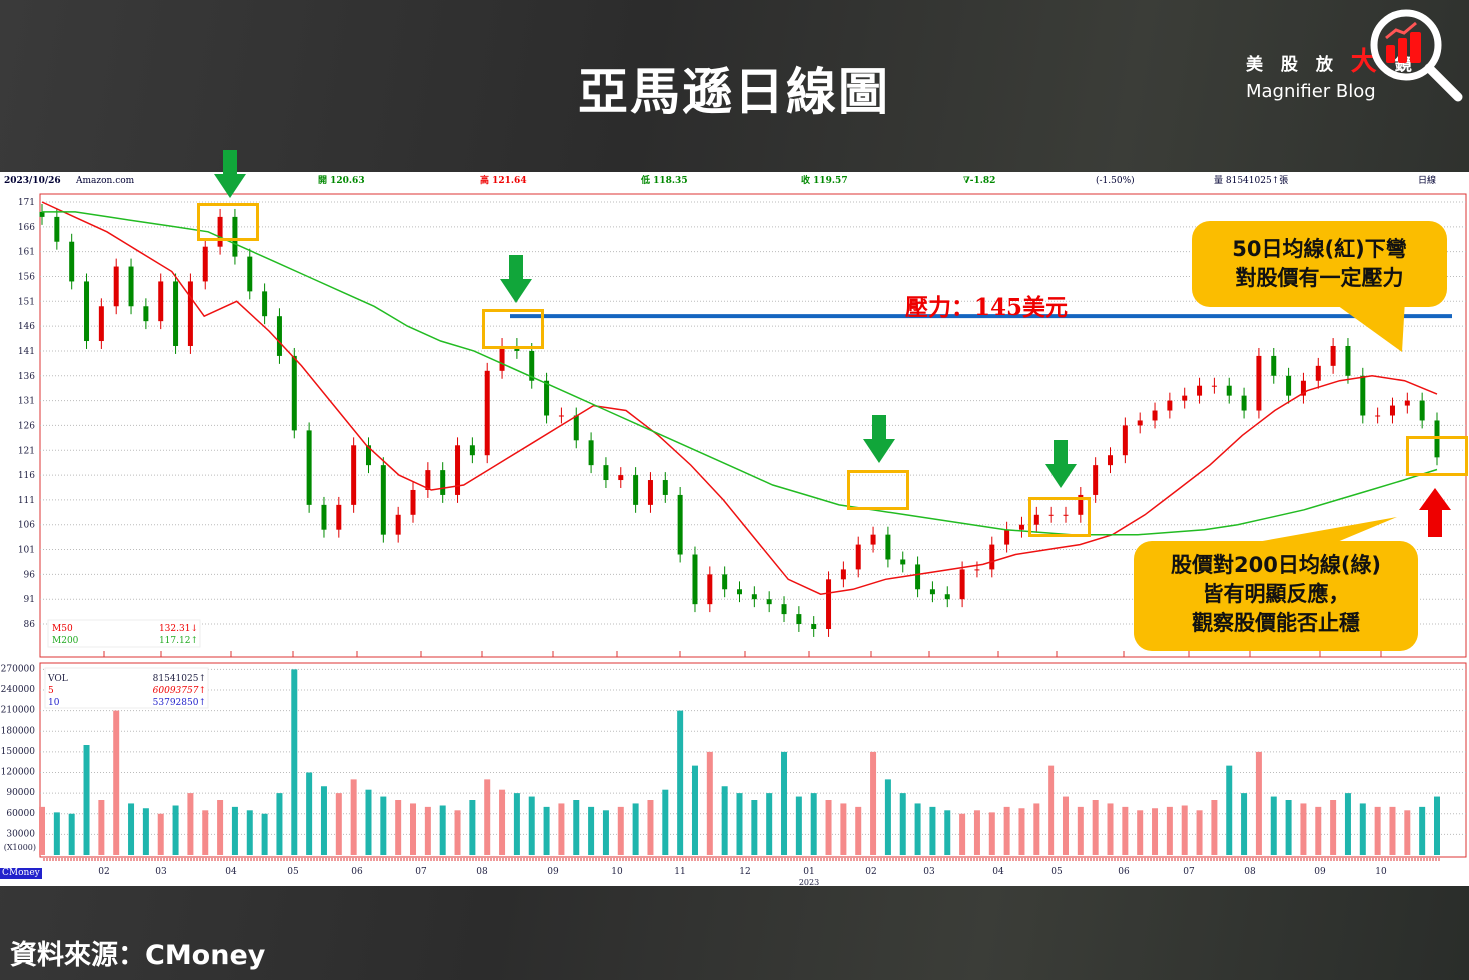 This screenshot has height=980, width=1469. What do you see at coordinates (26, 551) in the screenshot?
I see `price-ytick-label: 101` at bounding box center [26, 551].